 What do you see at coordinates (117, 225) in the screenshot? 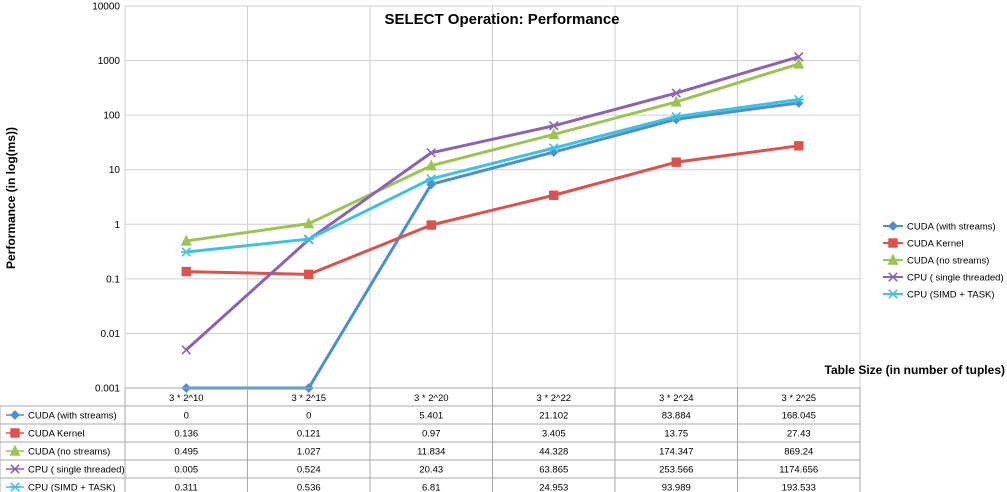
I see `y-tick-label: 1` at bounding box center [117, 225].